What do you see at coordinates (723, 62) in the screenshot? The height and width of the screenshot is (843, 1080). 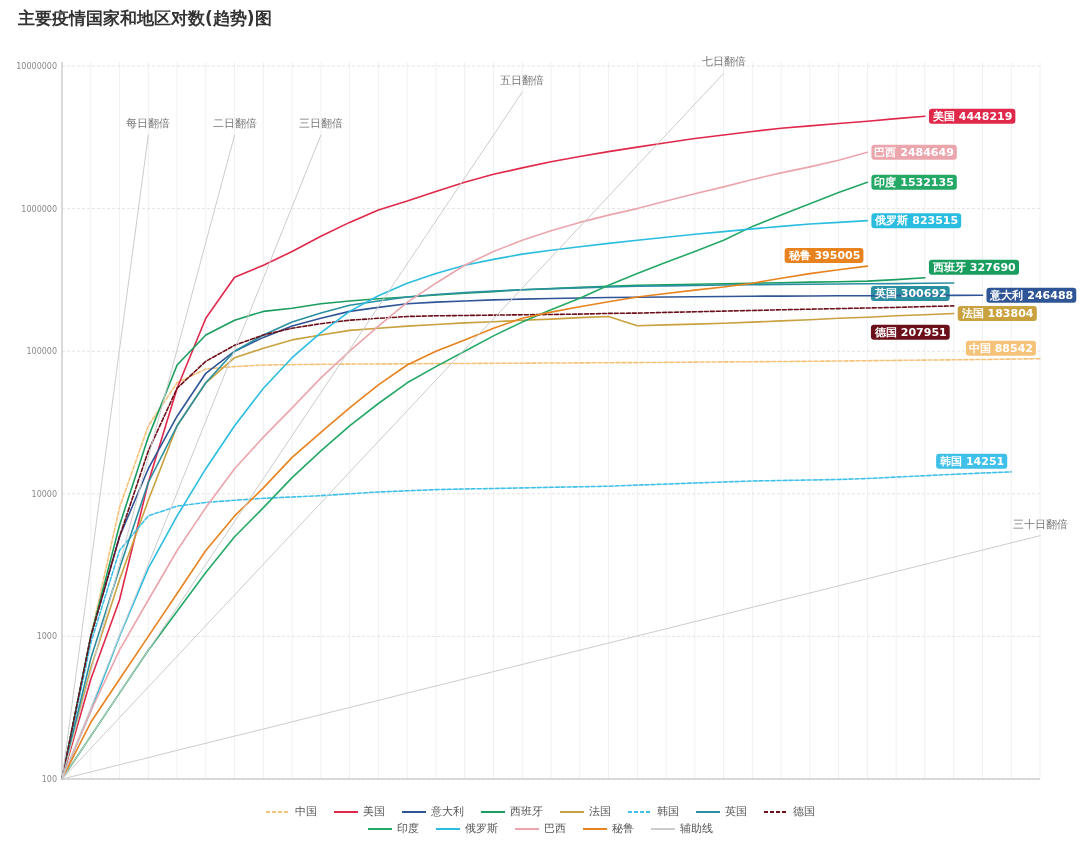 I see `guide-label: 七日翻倍` at bounding box center [723, 62].